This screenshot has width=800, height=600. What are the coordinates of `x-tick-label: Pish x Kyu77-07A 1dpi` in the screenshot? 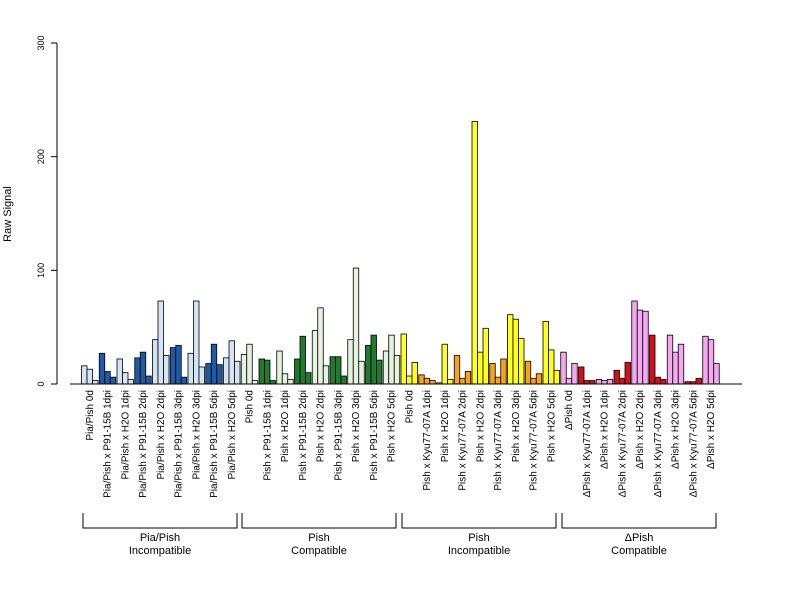 It's located at (427, 440).